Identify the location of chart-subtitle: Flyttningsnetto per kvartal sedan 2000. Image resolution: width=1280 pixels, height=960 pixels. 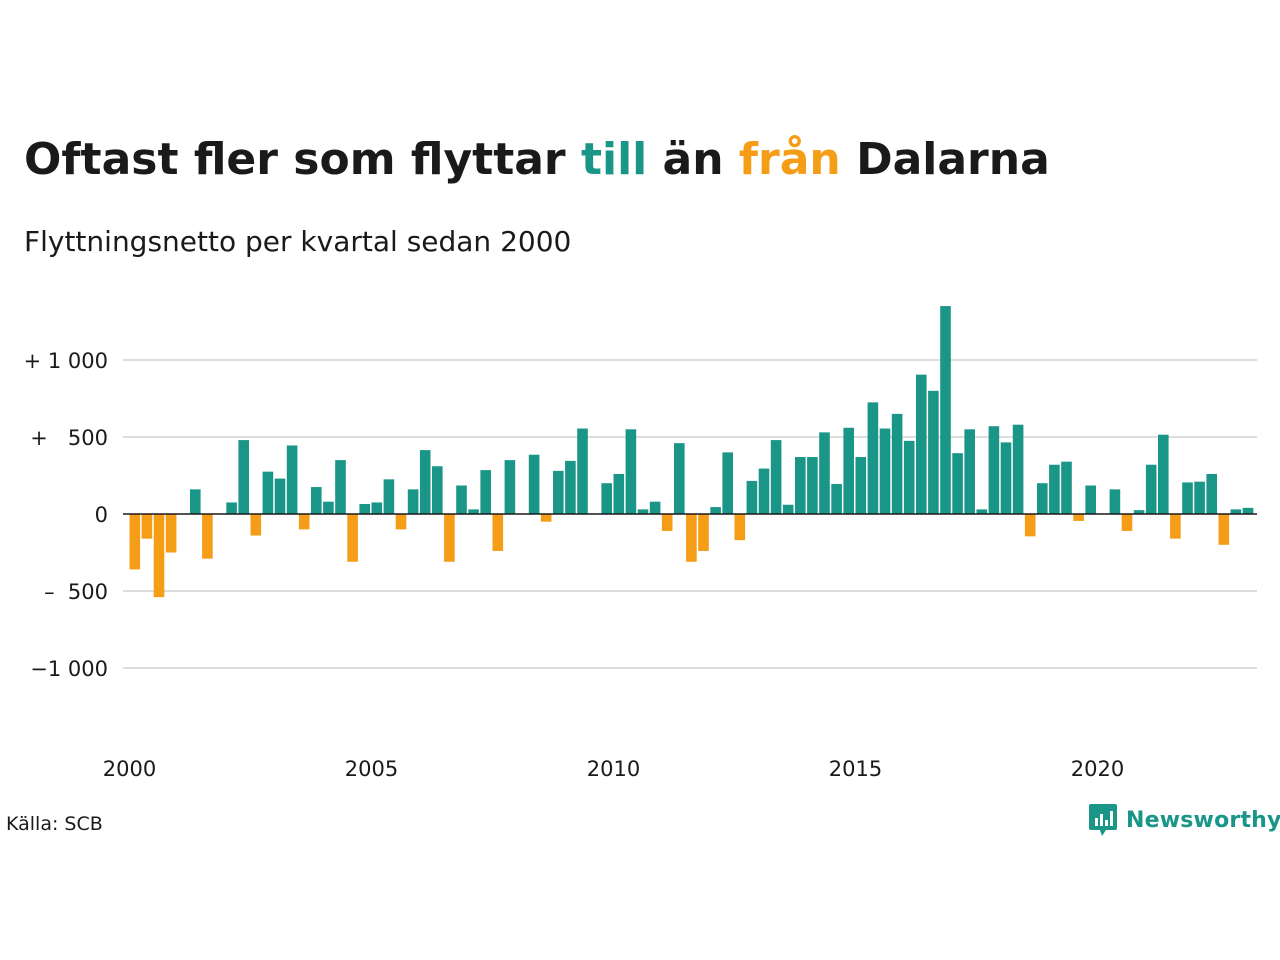
(298, 241).